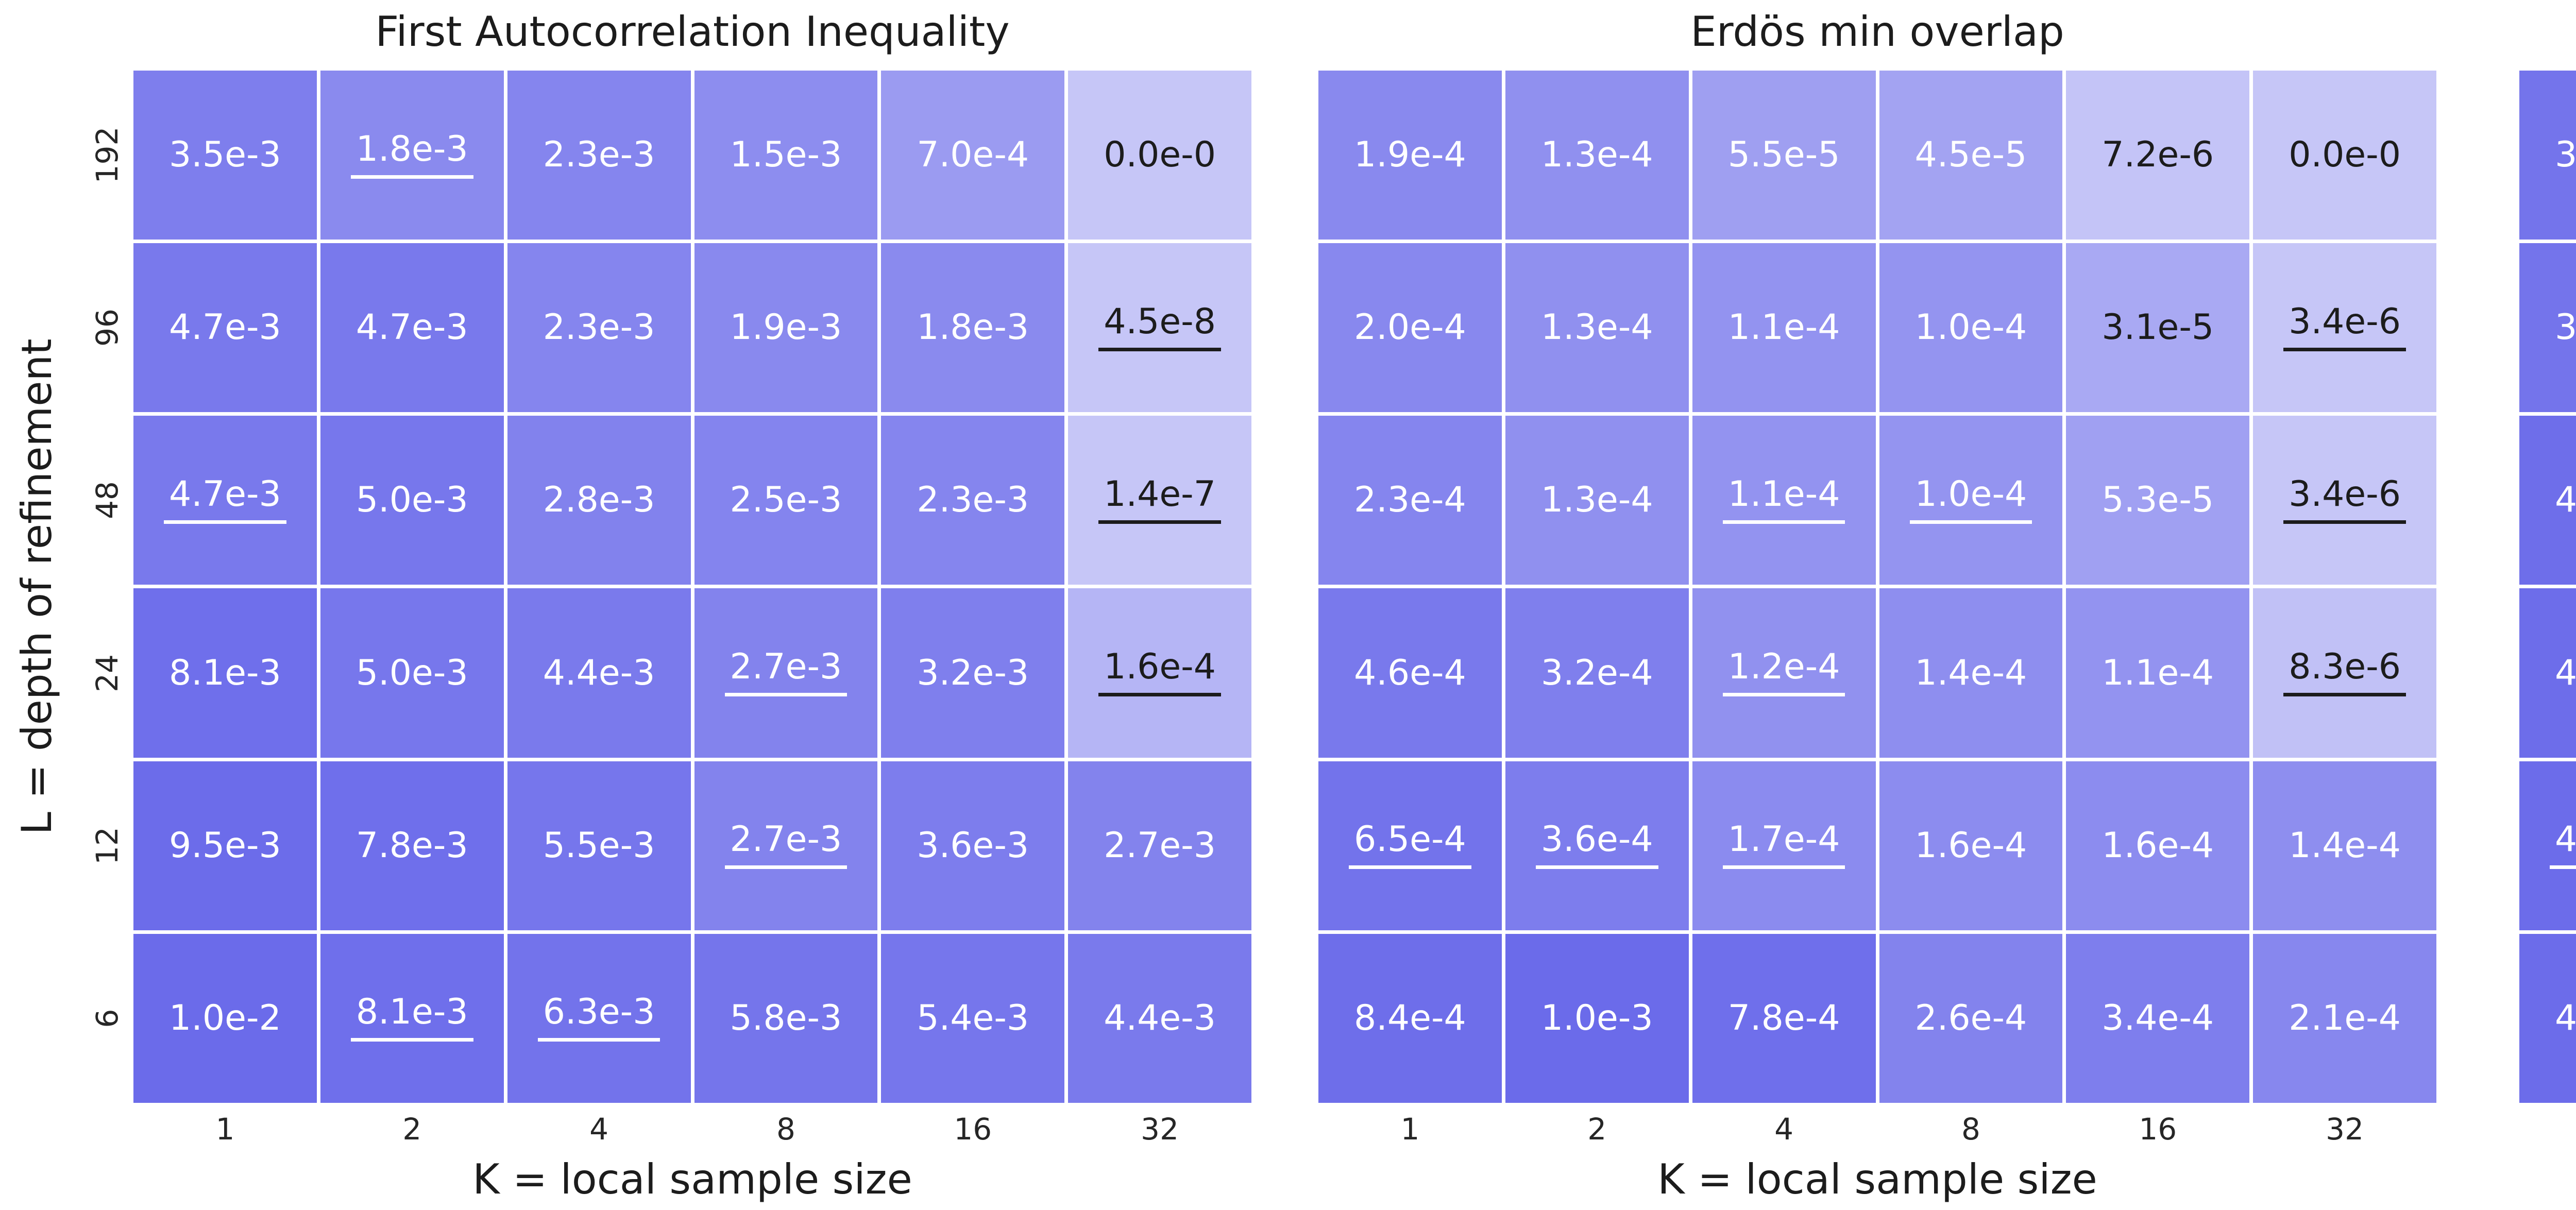 This screenshot has height=1210, width=2576. I want to click on heatmap-cell: 1.2e-4, so click(1784, 673).